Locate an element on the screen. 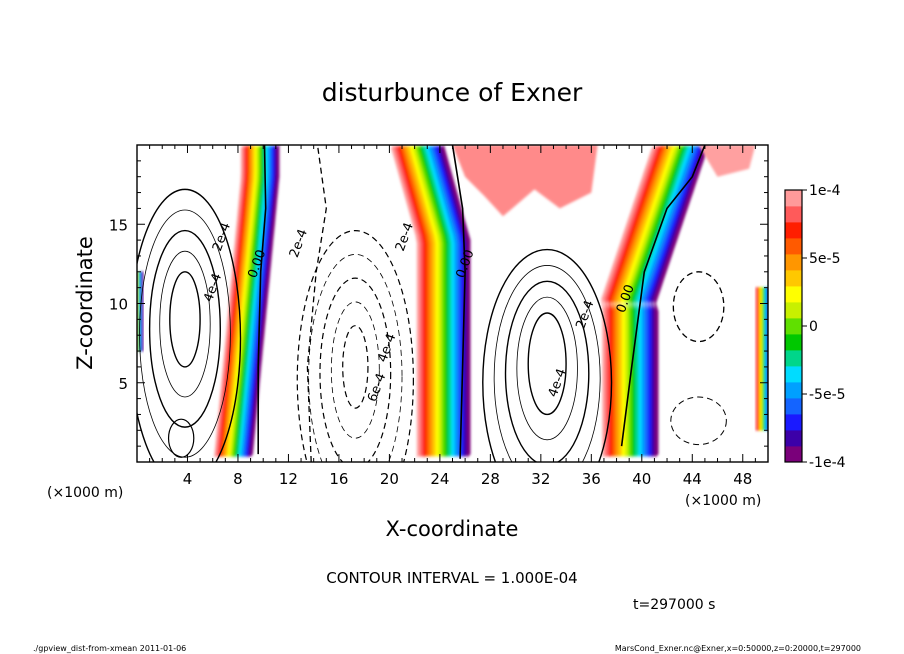 The width and height of the screenshot is (904, 654). contour-zero-right is located at coordinates (663, 296).